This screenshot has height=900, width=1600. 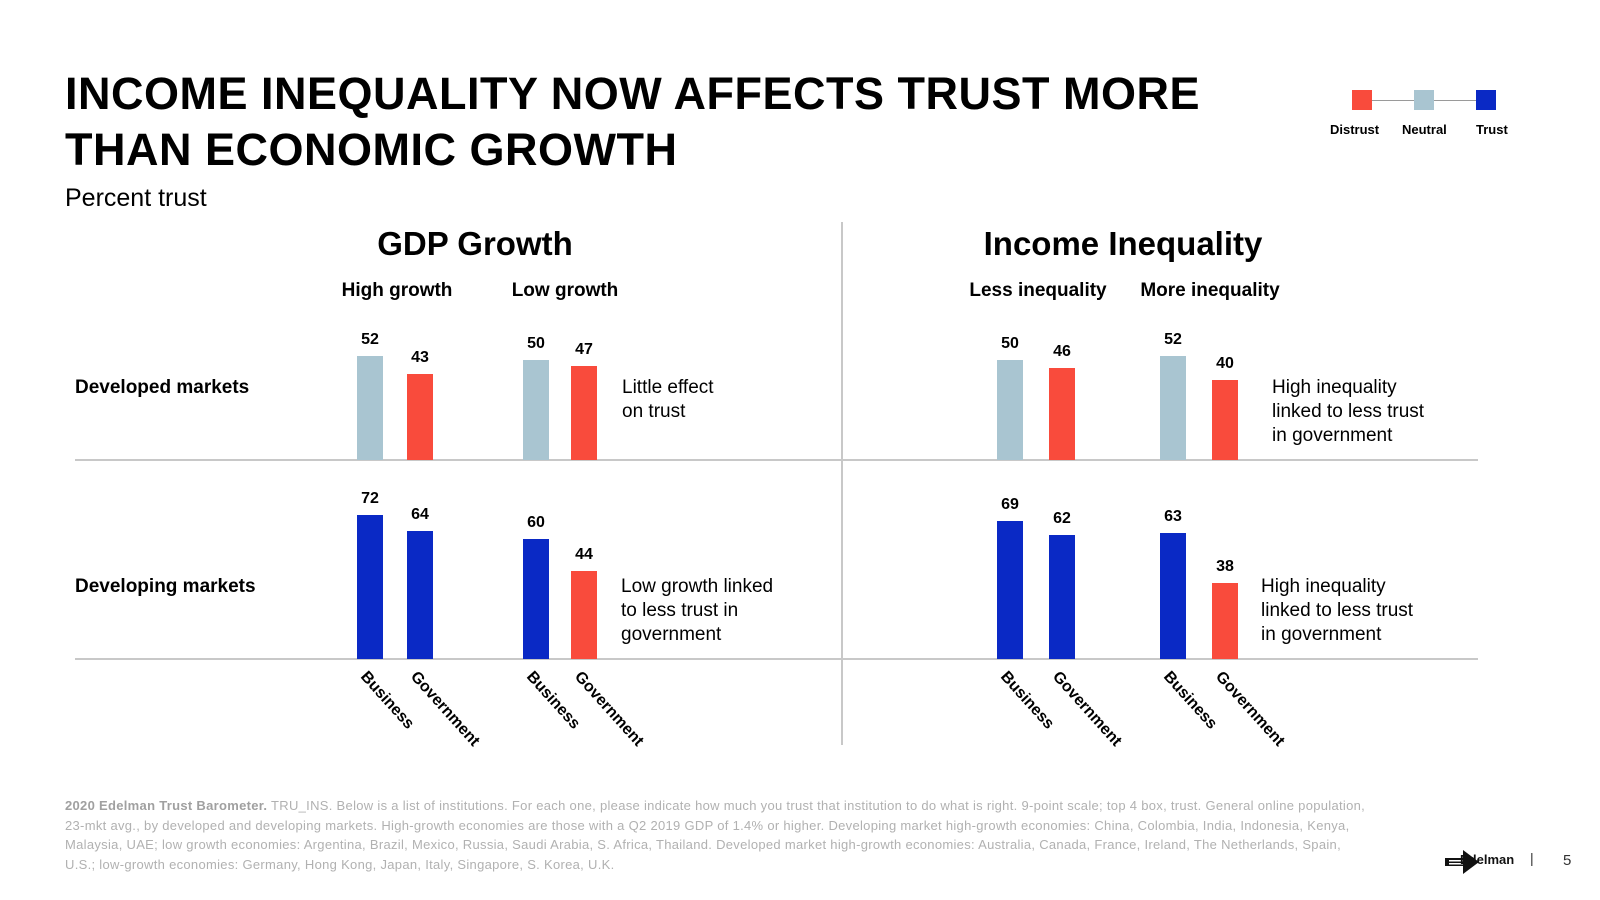 I want to click on row-label: Developed markets, so click(x=162, y=387).